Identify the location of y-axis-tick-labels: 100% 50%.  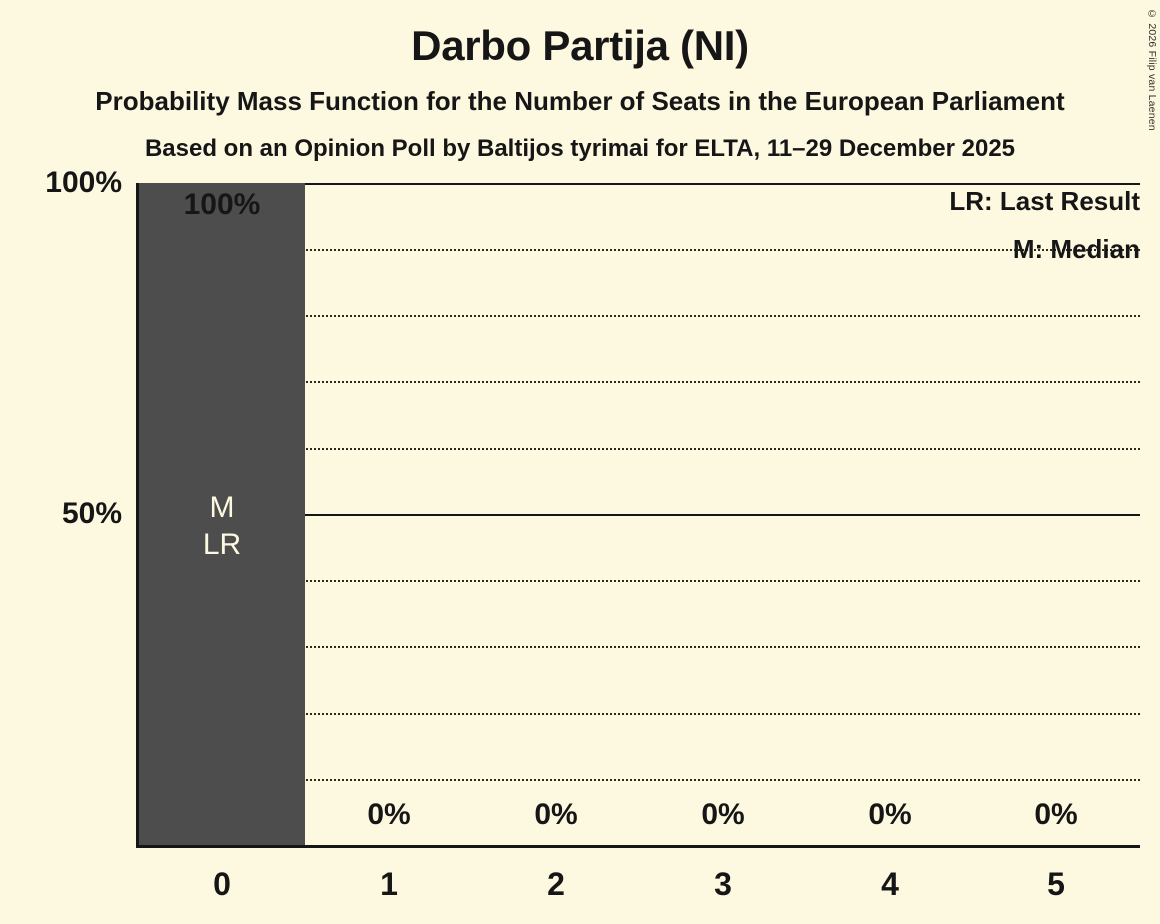
(61, 505).